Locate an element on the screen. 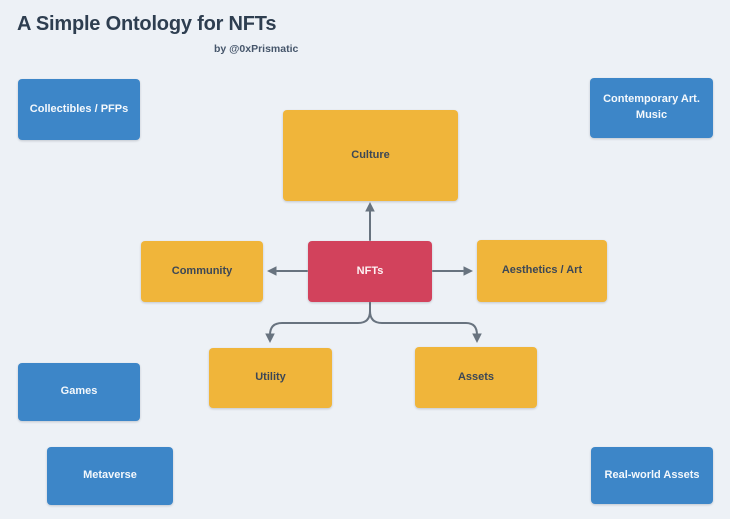  node-label: Metaverse is located at coordinates (110, 475).